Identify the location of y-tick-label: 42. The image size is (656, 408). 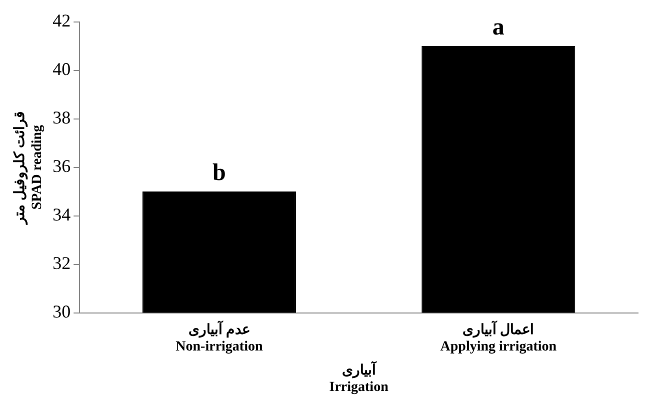
(61, 20).